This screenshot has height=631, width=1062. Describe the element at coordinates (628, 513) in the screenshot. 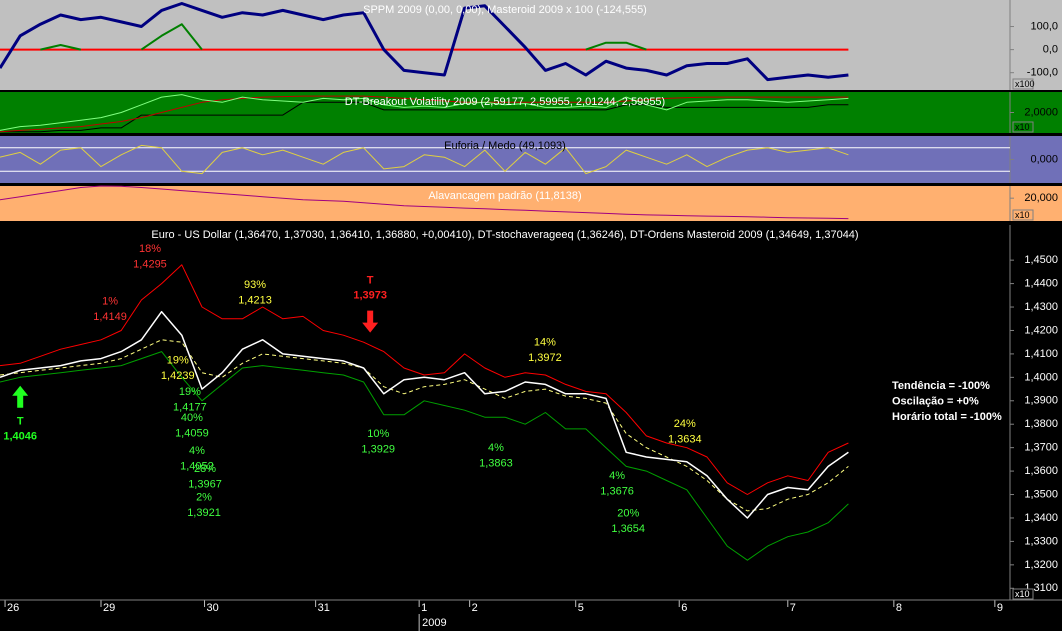

I see `annotation: 20%` at that location.